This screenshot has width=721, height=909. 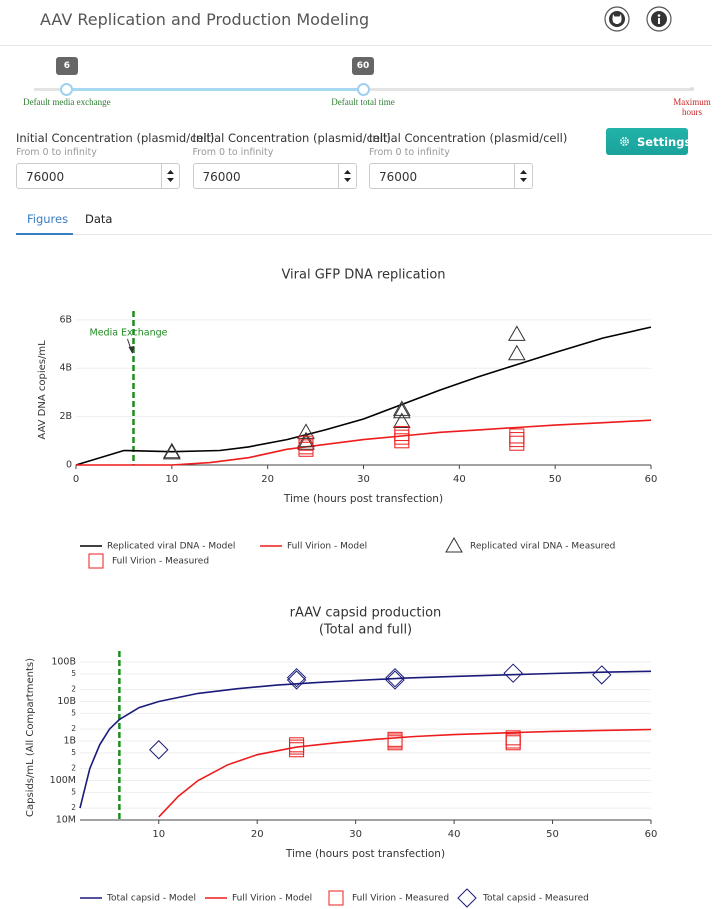 I want to click on github-icon, so click(x=617, y=19).